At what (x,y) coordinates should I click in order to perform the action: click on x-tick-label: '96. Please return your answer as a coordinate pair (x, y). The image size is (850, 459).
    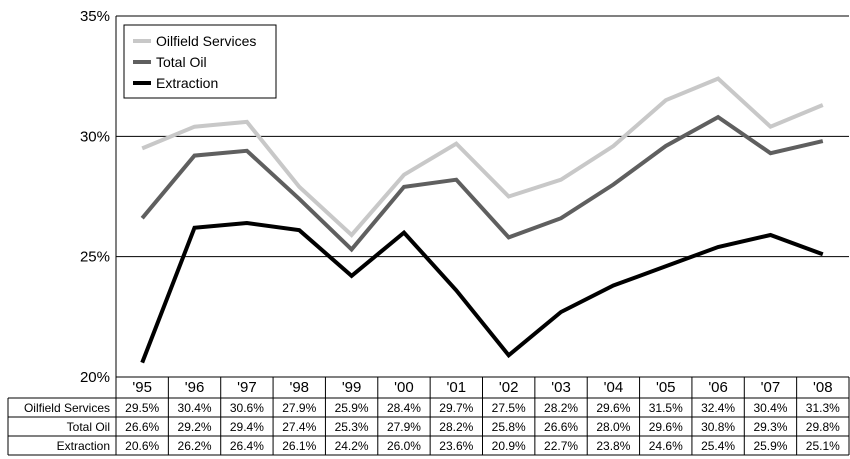
    Looking at the image, I should click on (195, 387).